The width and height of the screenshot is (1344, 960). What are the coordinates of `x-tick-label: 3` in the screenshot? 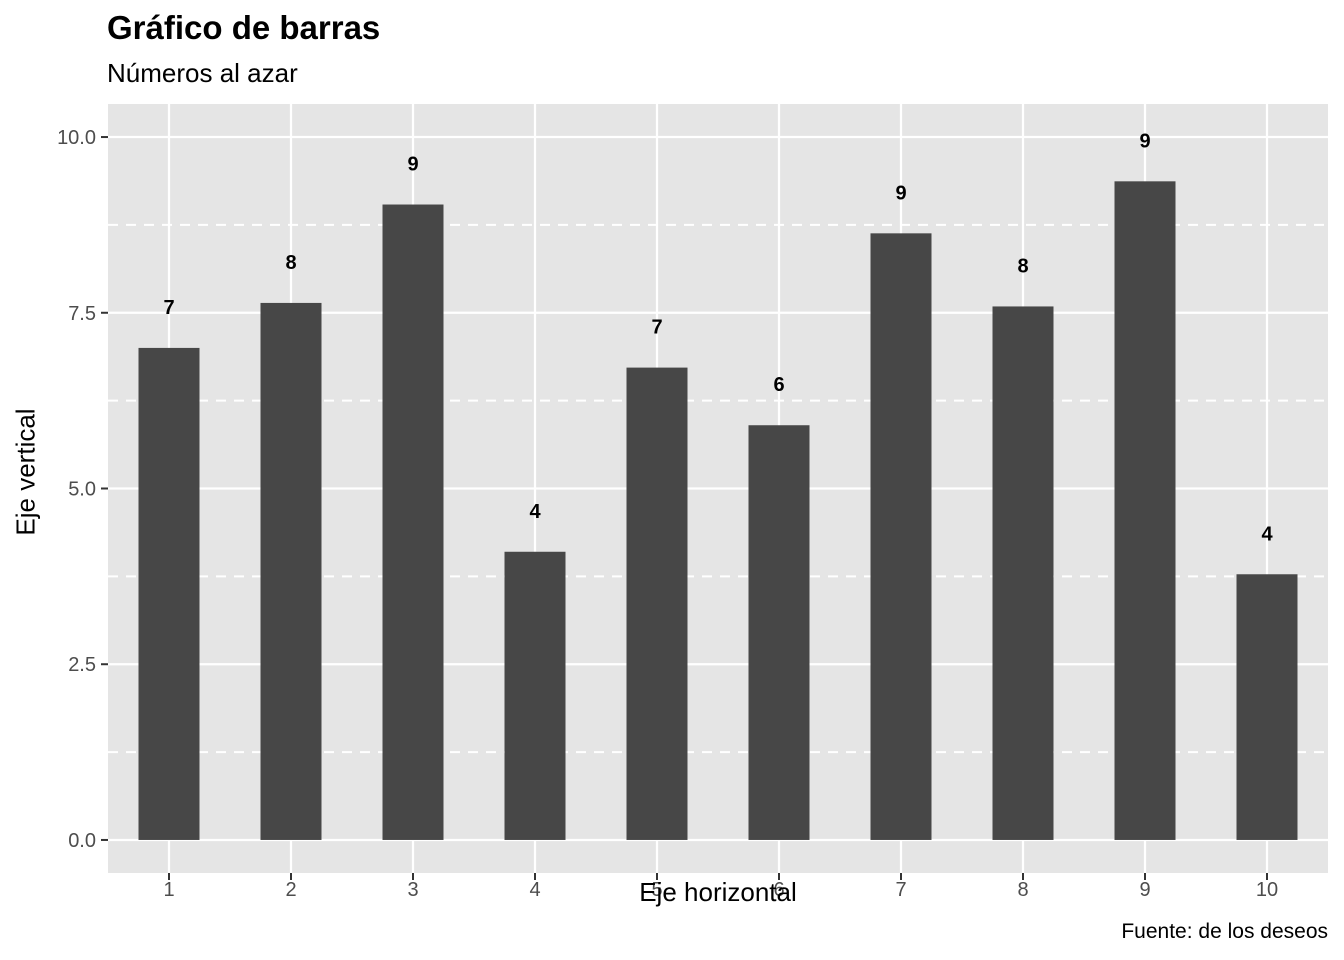 It's located at (412, 890).